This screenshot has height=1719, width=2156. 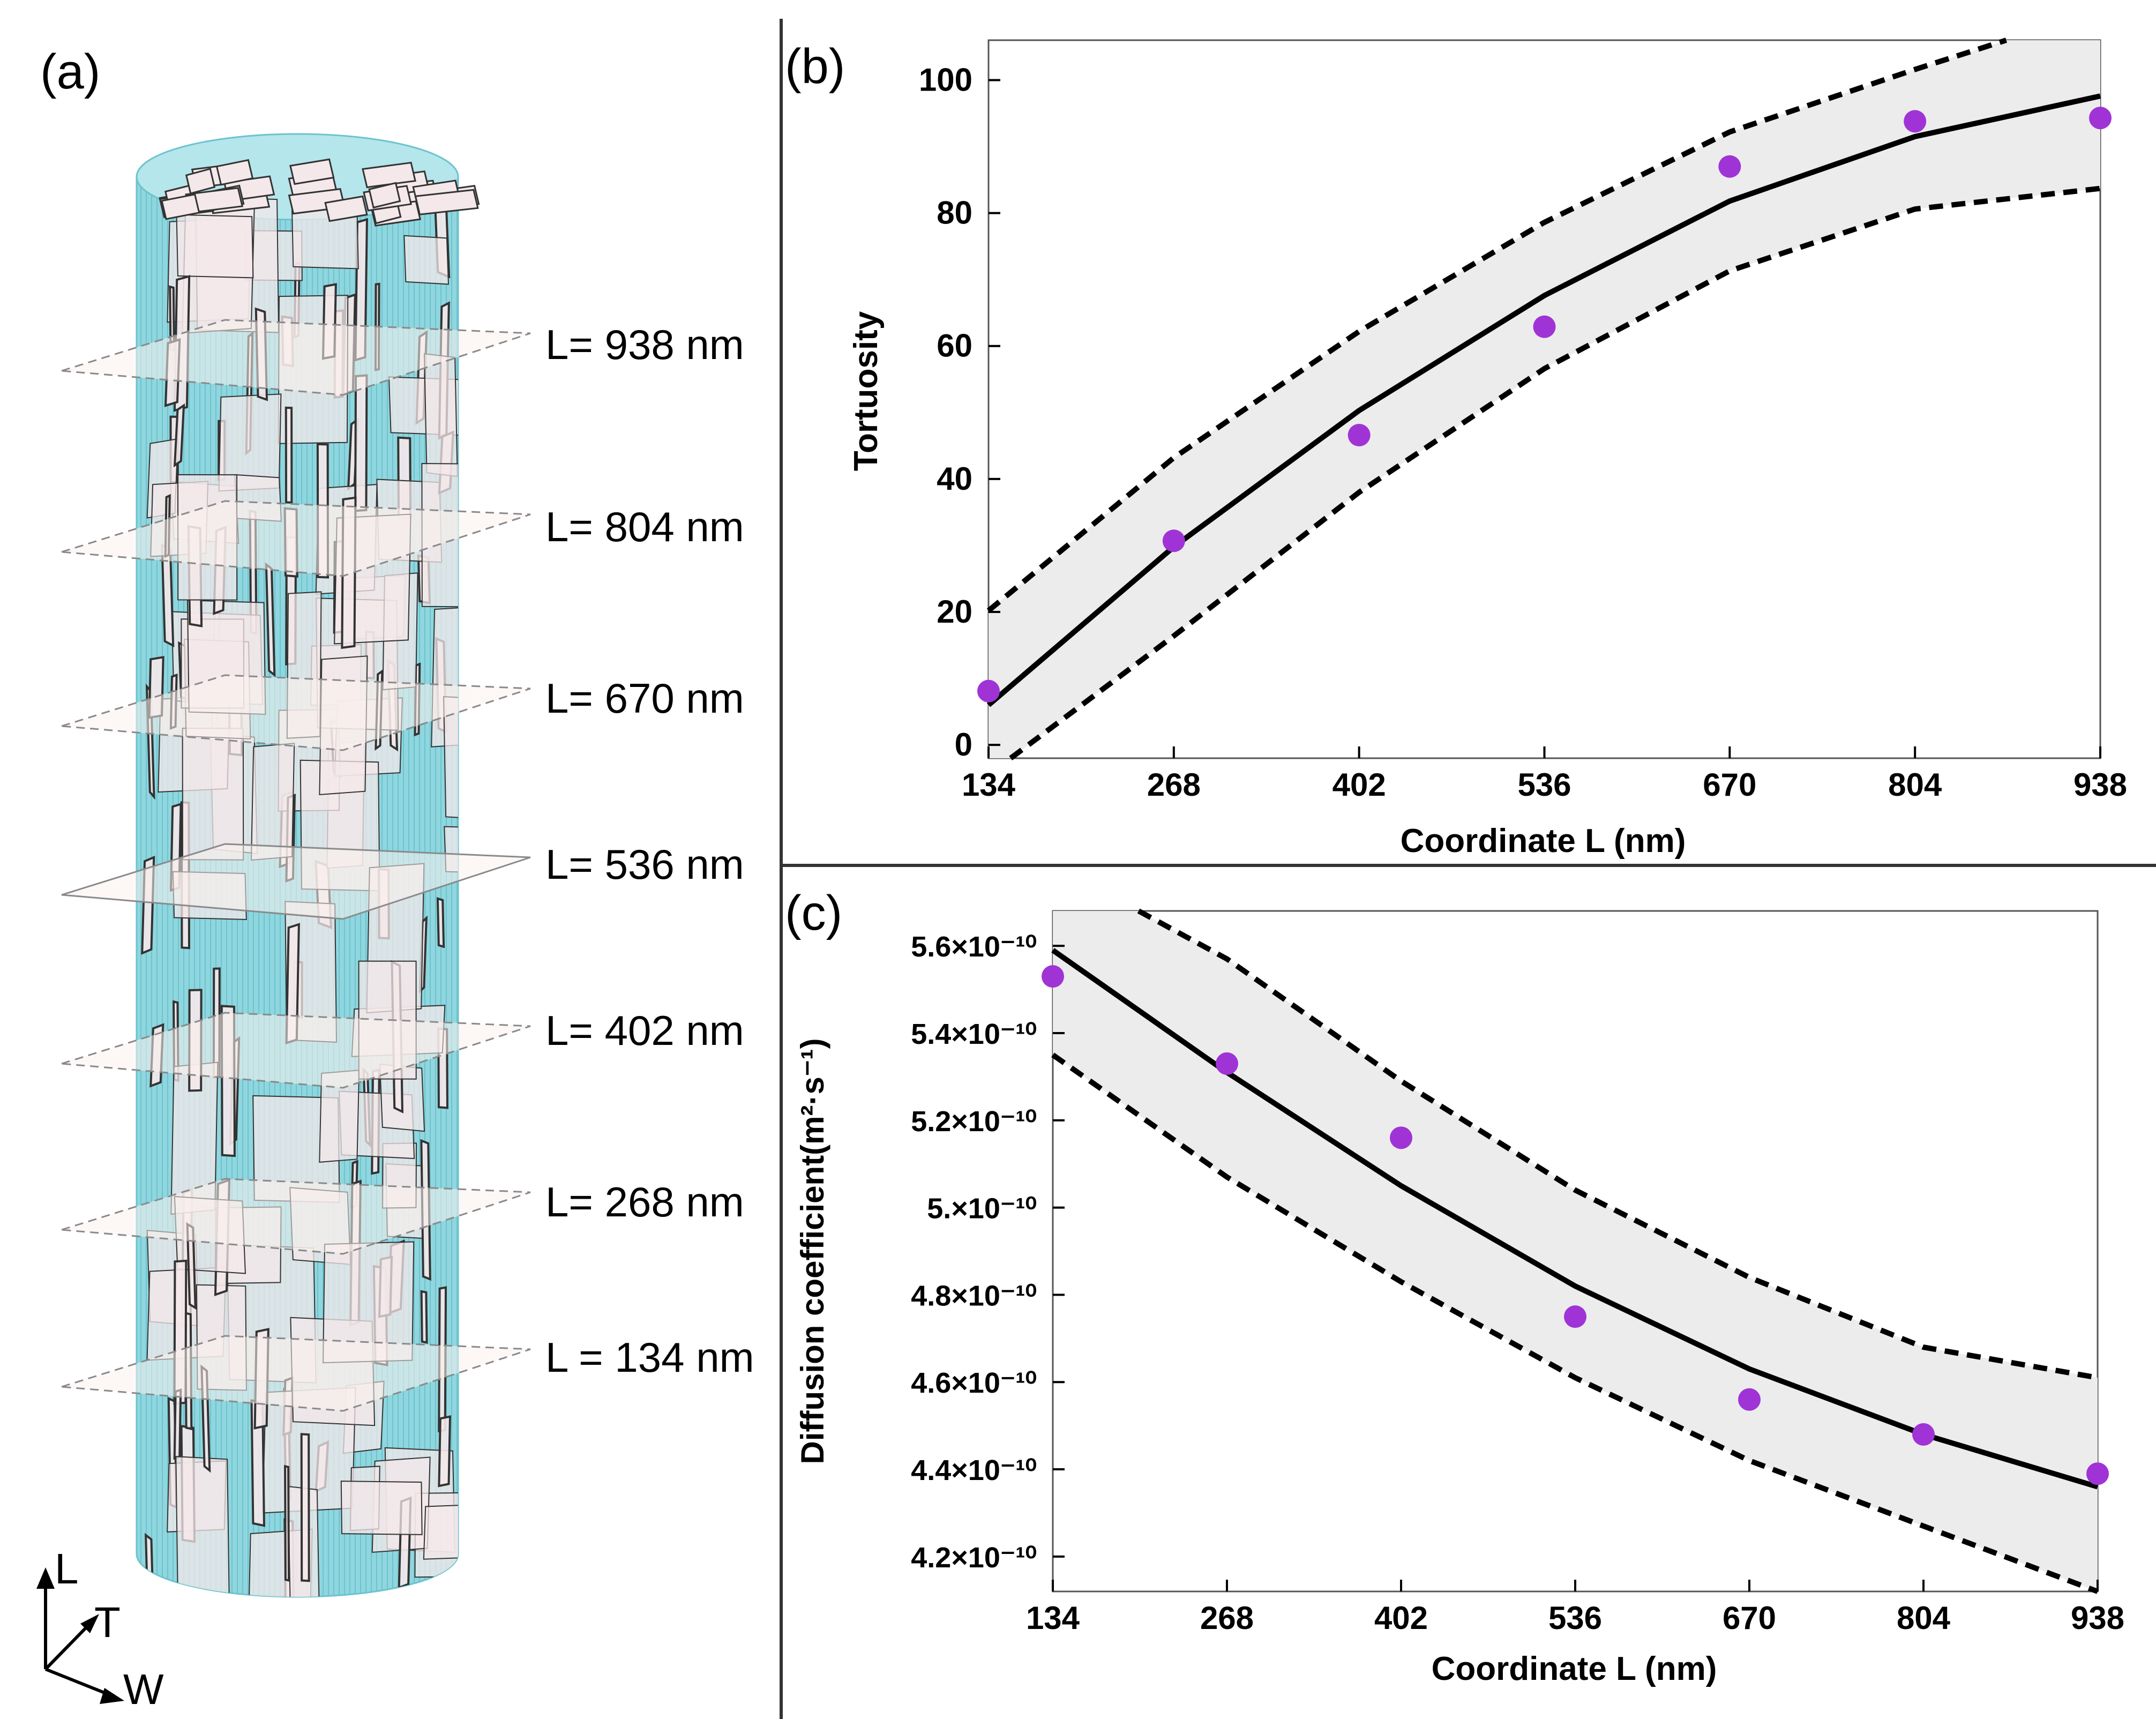 What do you see at coordinates (143, 1689) in the screenshot?
I see `axis-triad-w: W` at bounding box center [143, 1689].